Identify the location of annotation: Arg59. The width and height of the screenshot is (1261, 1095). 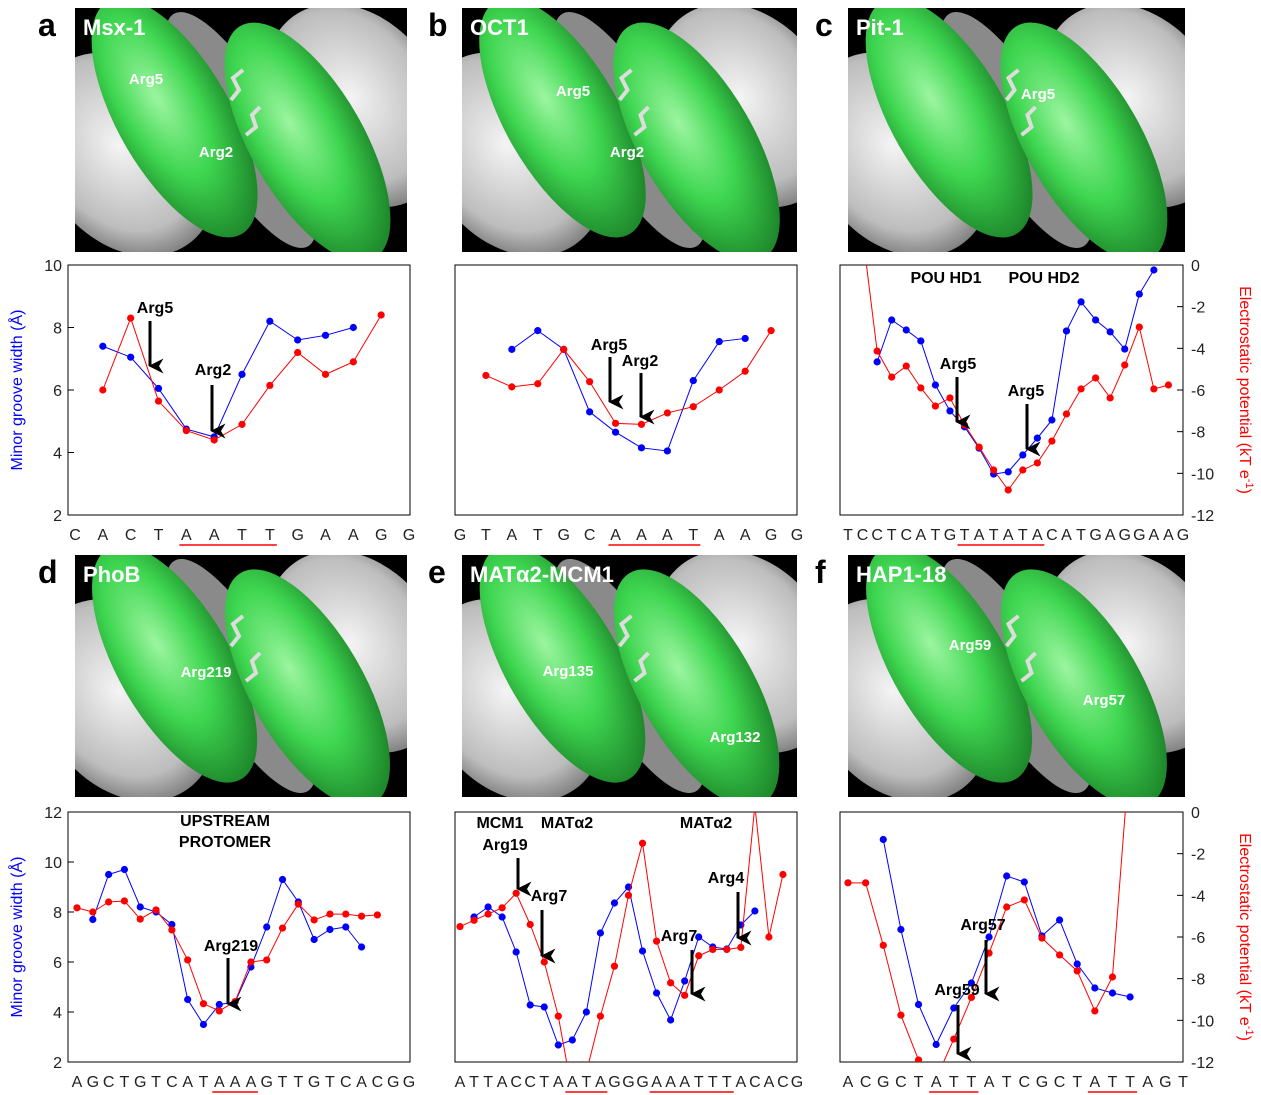
(956, 990).